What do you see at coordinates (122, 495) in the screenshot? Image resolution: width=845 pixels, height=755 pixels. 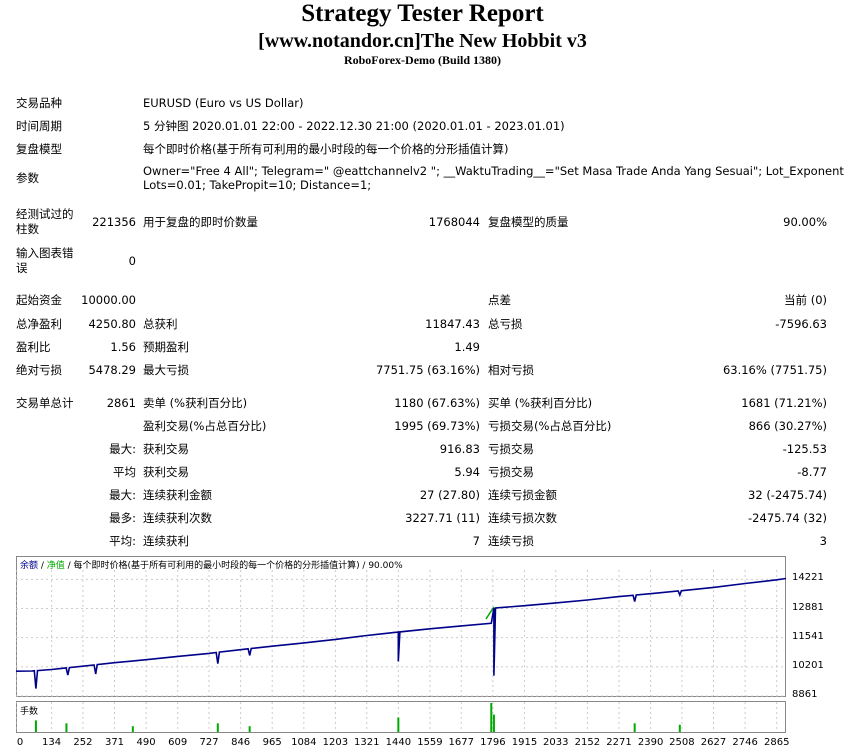 I see `max-consec-label: 最大:` at bounding box center [122, 495].